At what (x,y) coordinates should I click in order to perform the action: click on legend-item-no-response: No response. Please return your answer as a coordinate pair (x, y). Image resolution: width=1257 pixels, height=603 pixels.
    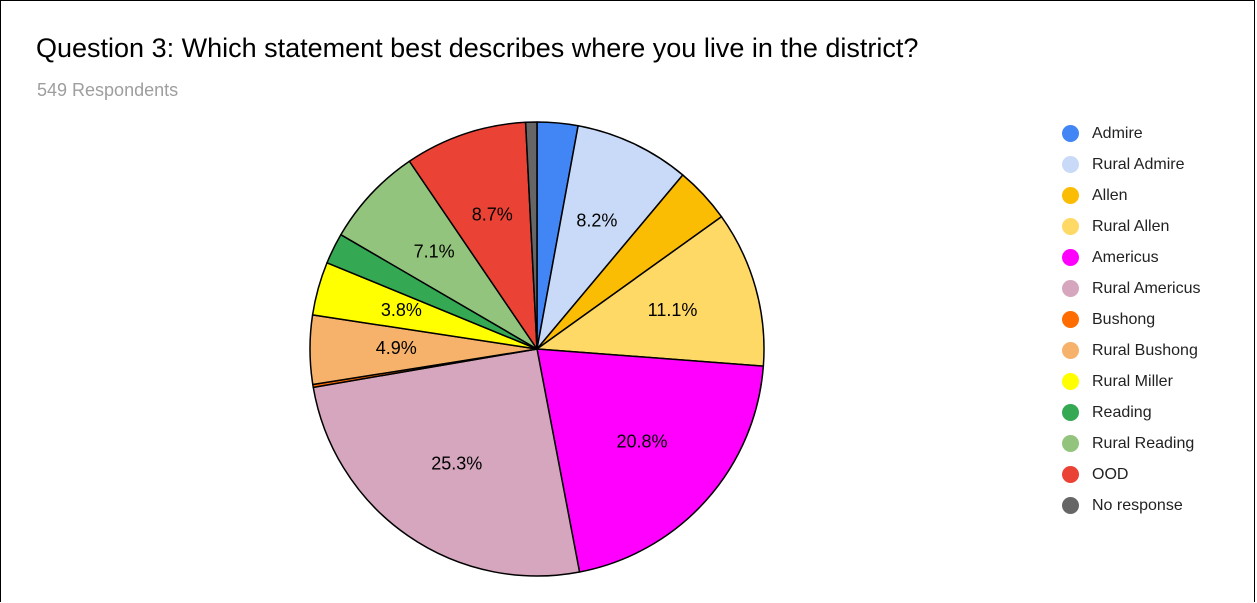
    Looking at the image, I should click on (1131, 505).